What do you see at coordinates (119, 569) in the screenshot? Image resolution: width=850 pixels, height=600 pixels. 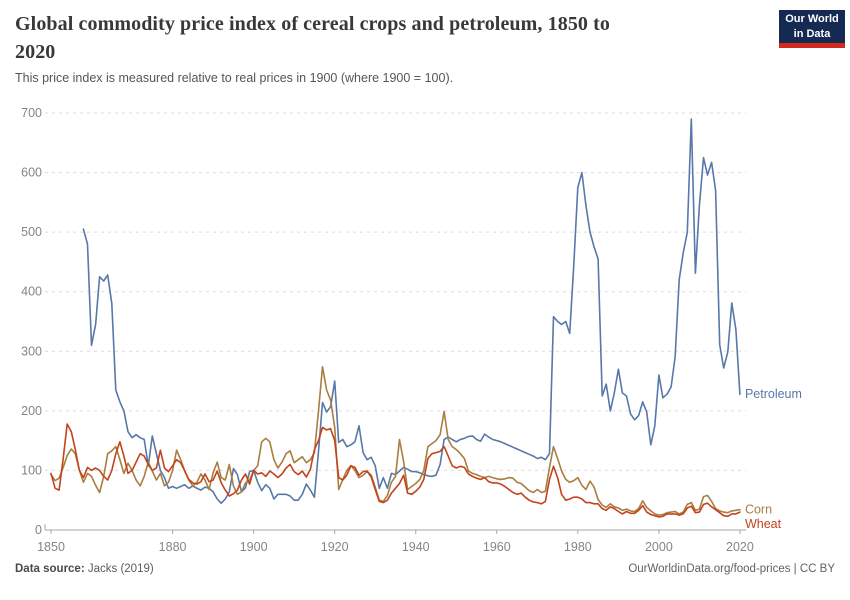 I see `data-source-value: Jacks (2019)` at bounding box center [119, 569].